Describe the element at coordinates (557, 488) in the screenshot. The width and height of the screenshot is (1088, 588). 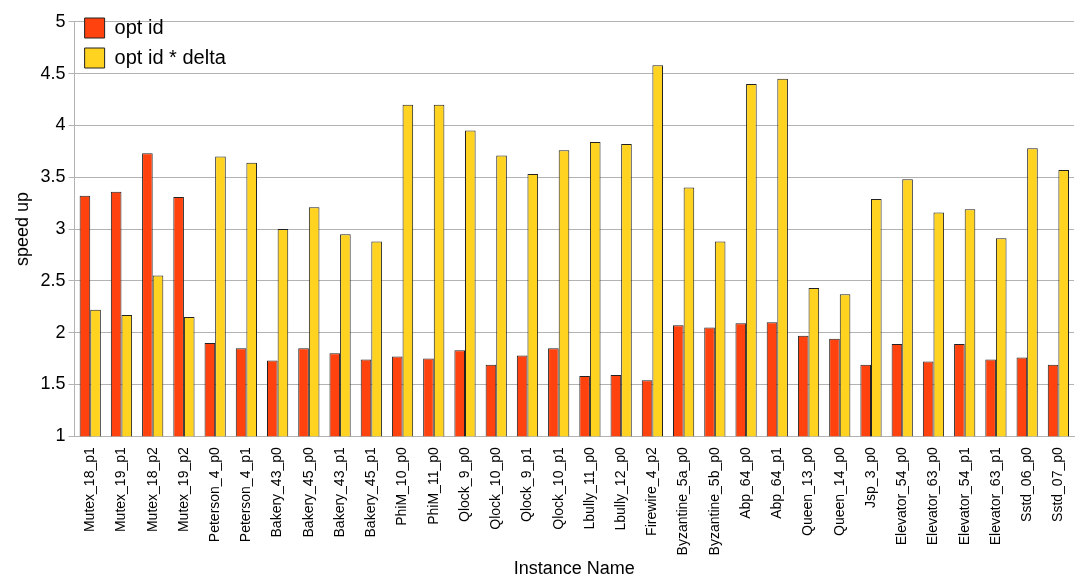
I see `x-tick-label: Qlock_10_p1` at that location.